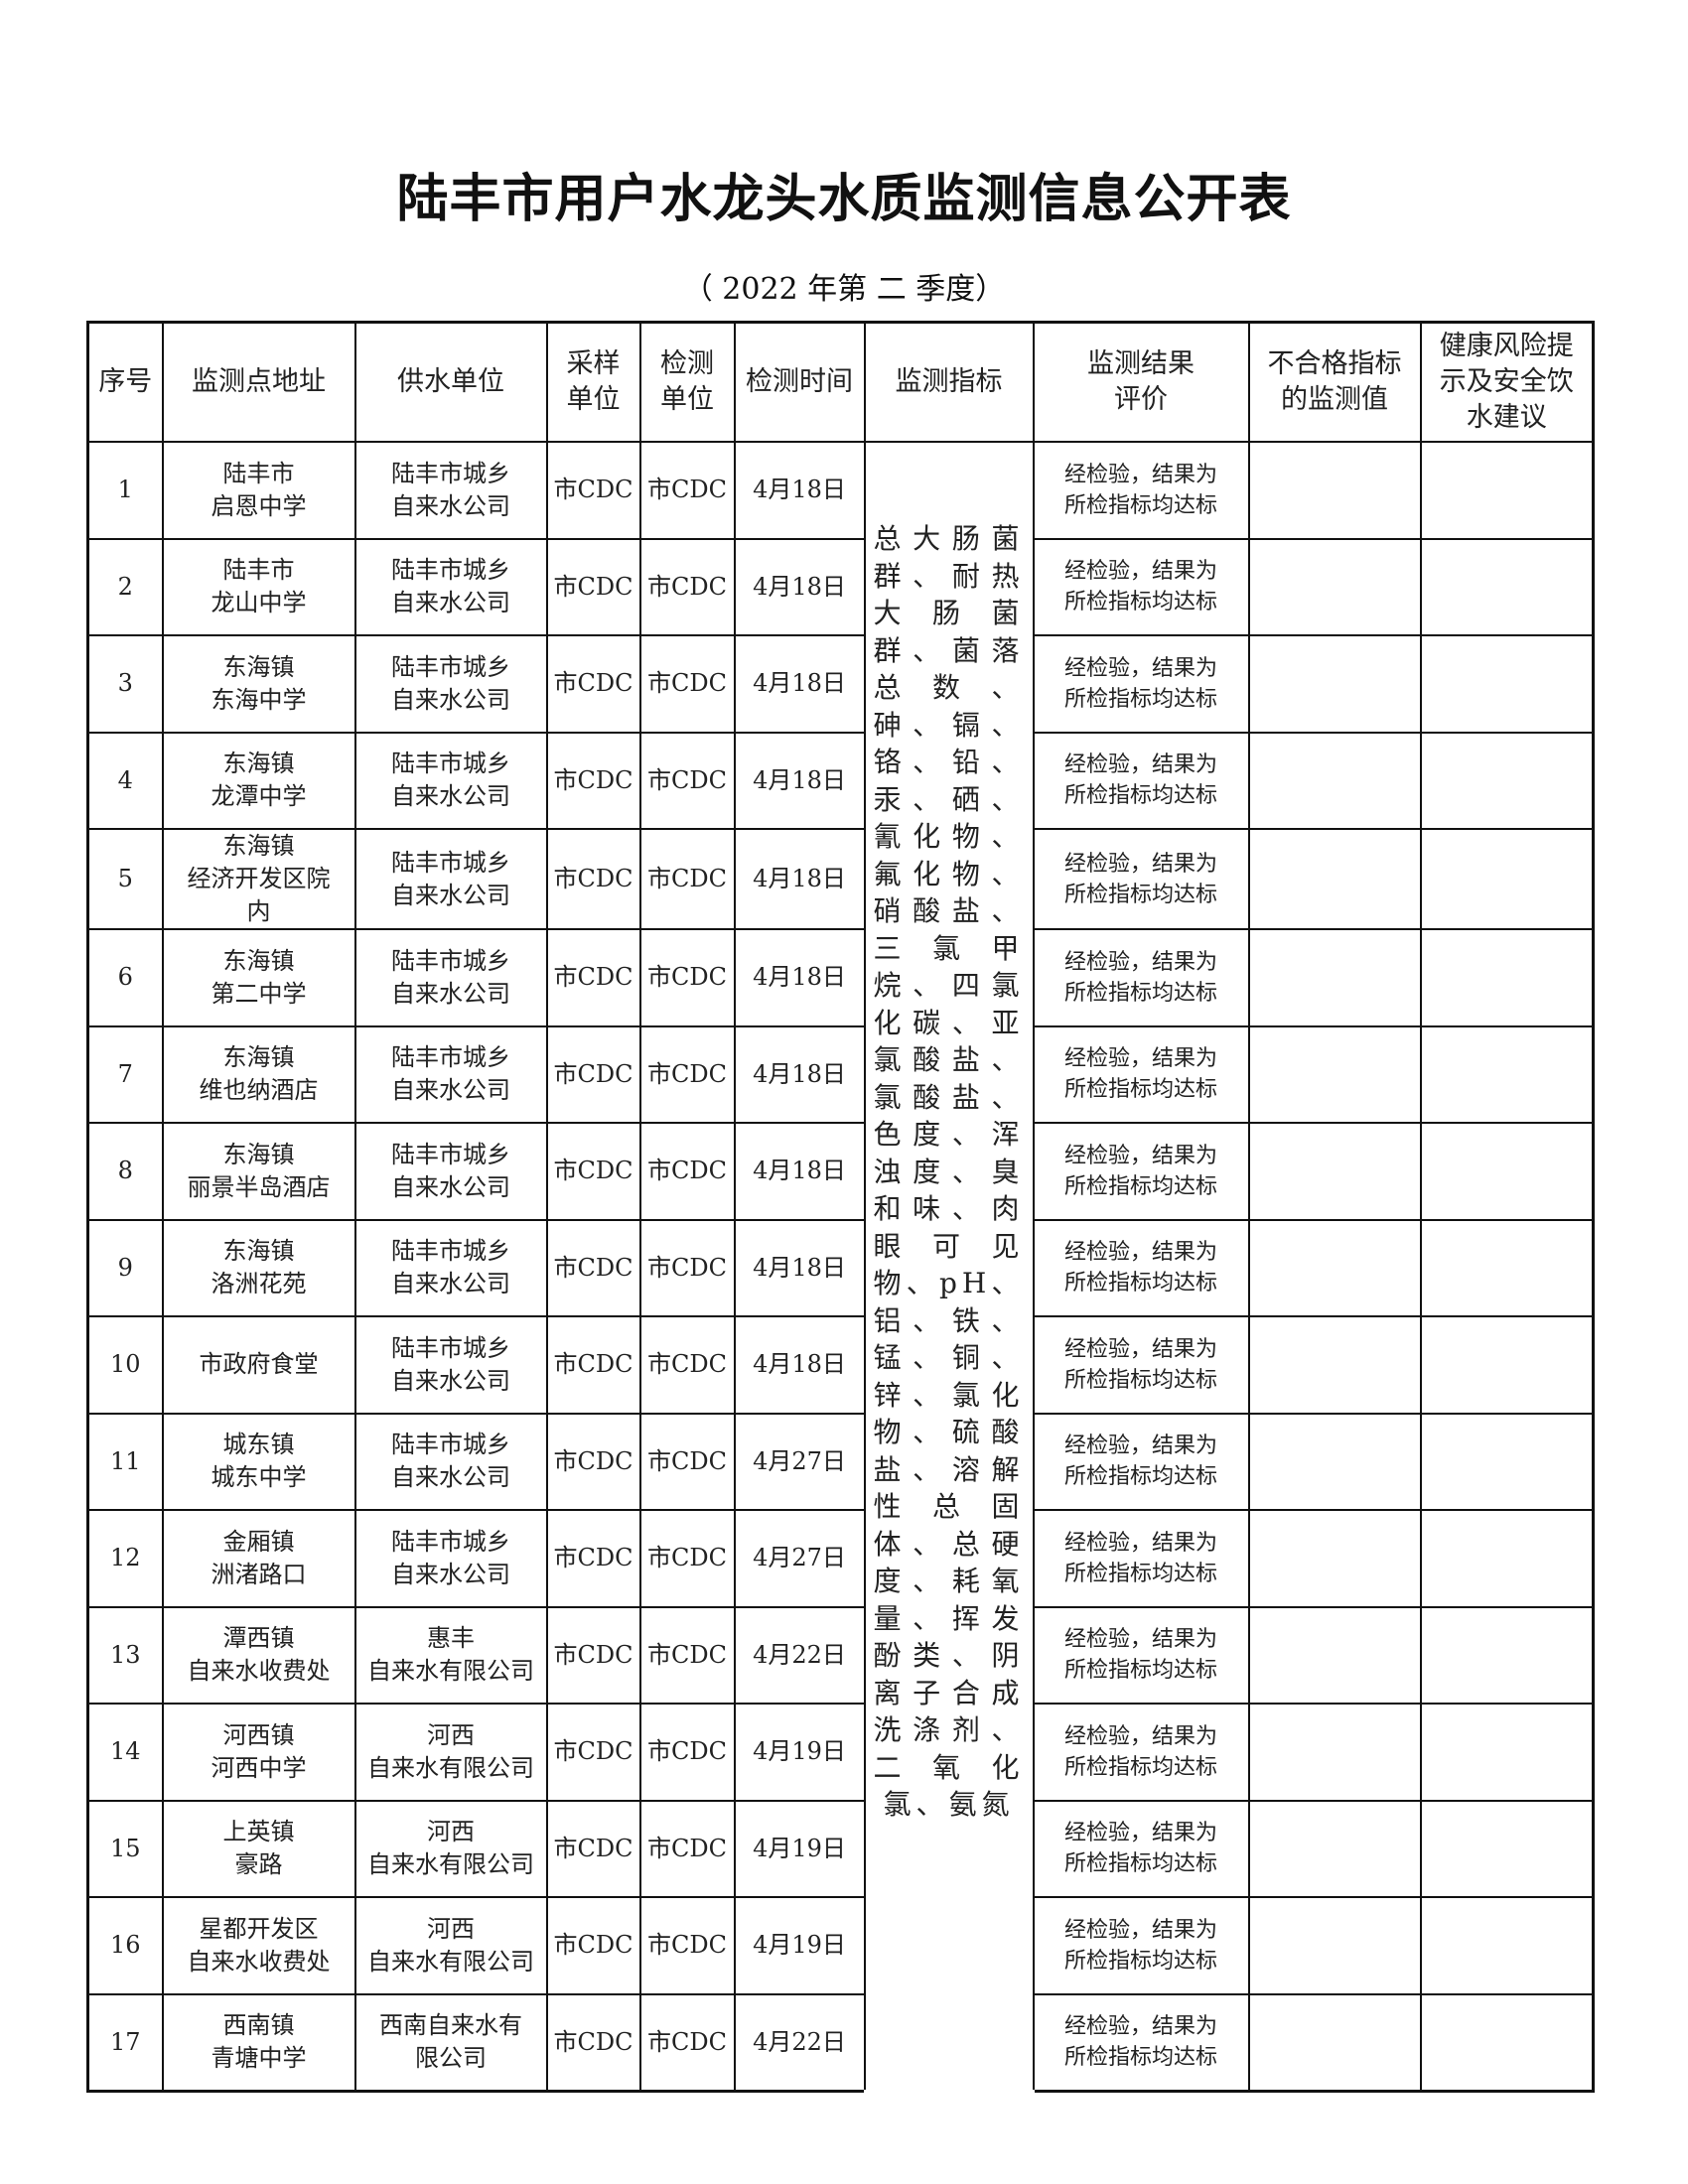  What do you see at coordinates (125, 1945) in the screenshot?
I see `row-number: 16` at bounding box center [125, 1945].